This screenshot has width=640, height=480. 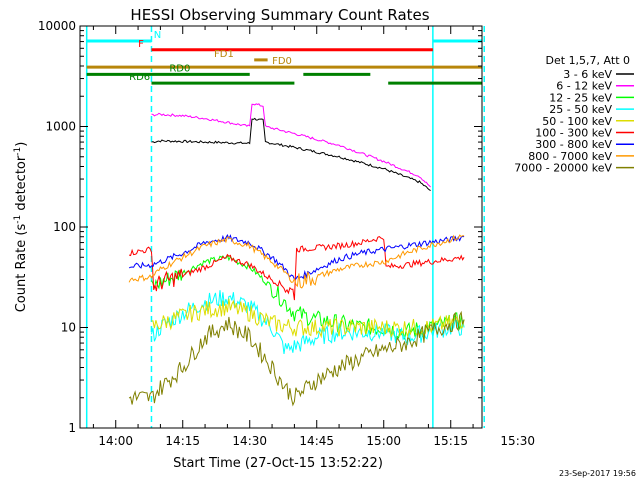 What do you see at coordinates (563, 168) in the screenshot?
I see `legend-entry-label: 7000 - 20000 keV` at bounding box center [563, 168].